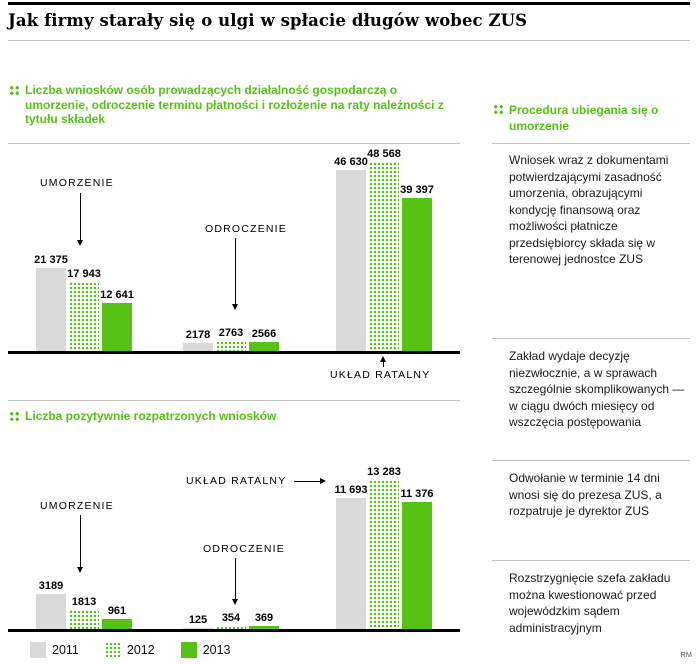 This screenshot has height=664, width=698. What do you see at coordinates (236, 481) in the screenshot?
I see `chart2-annotation-uklad-ratalny: UKŁAD RATALNY` at bounding box center [236, 481].